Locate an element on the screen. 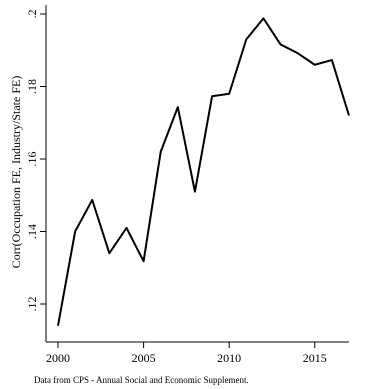 The width and height of the screenshot is (382, 389). y-axis-ticks: .12 .14 .16 .18 .2 is located at coordinates (35, 161).